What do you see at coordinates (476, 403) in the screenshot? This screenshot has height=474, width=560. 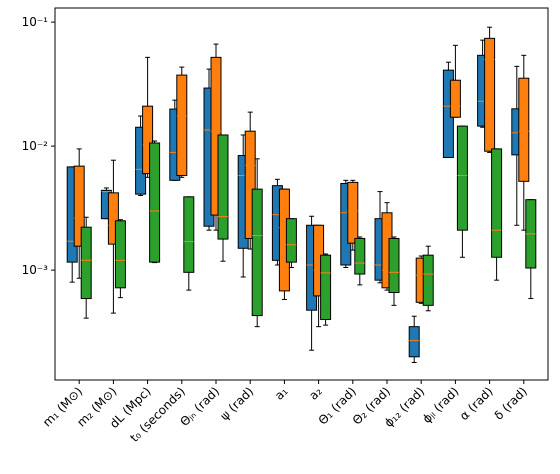 I see `x-tick-label: α (rad)` at bounding box center [476, 403].